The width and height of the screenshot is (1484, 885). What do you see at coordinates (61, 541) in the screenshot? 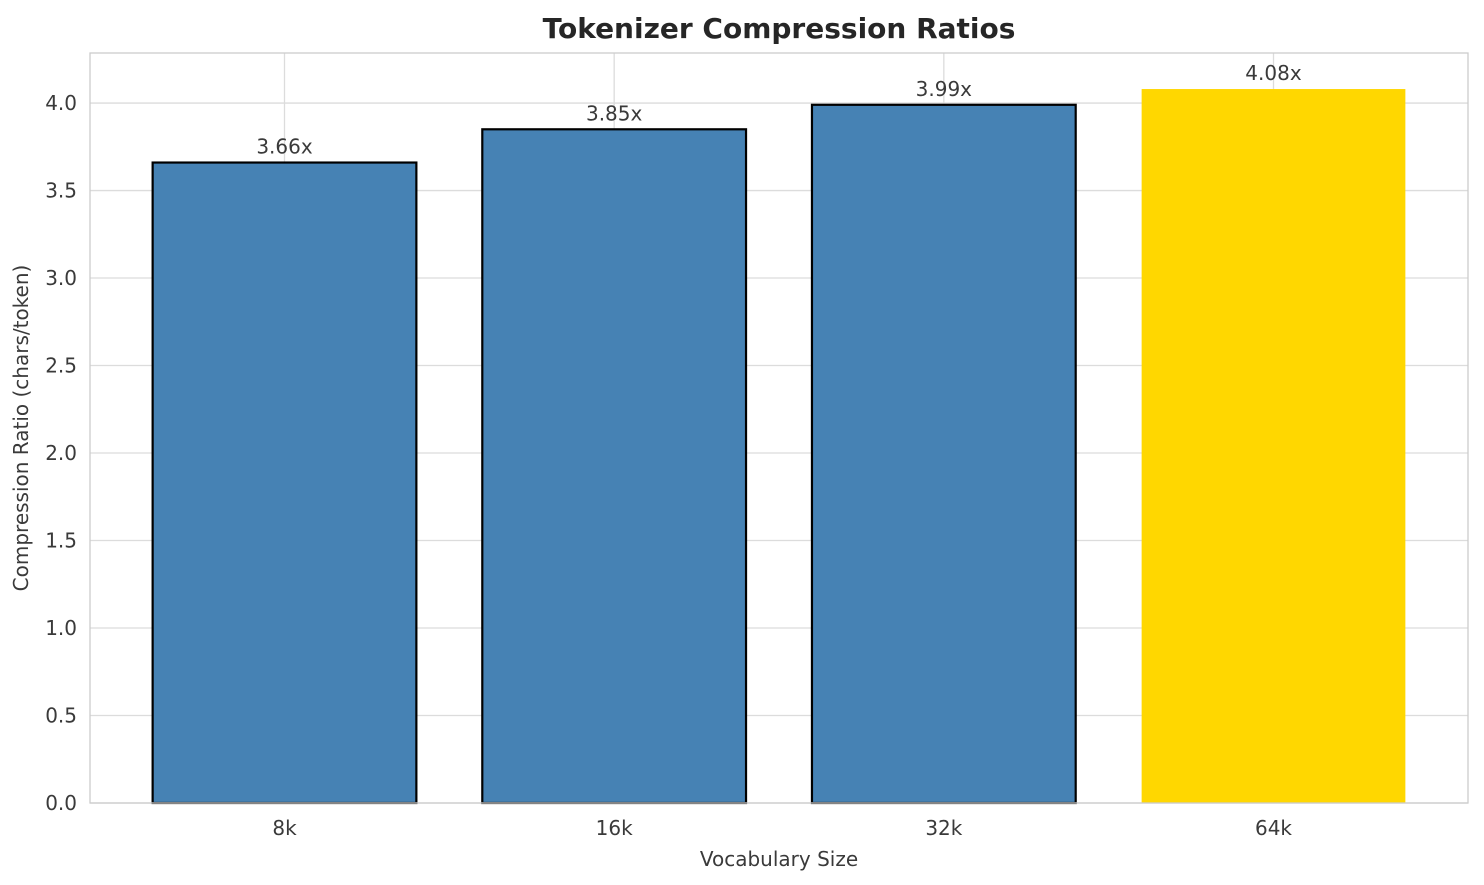
I see `y-tick-label: 1.5` at bounding box center [61, 541].